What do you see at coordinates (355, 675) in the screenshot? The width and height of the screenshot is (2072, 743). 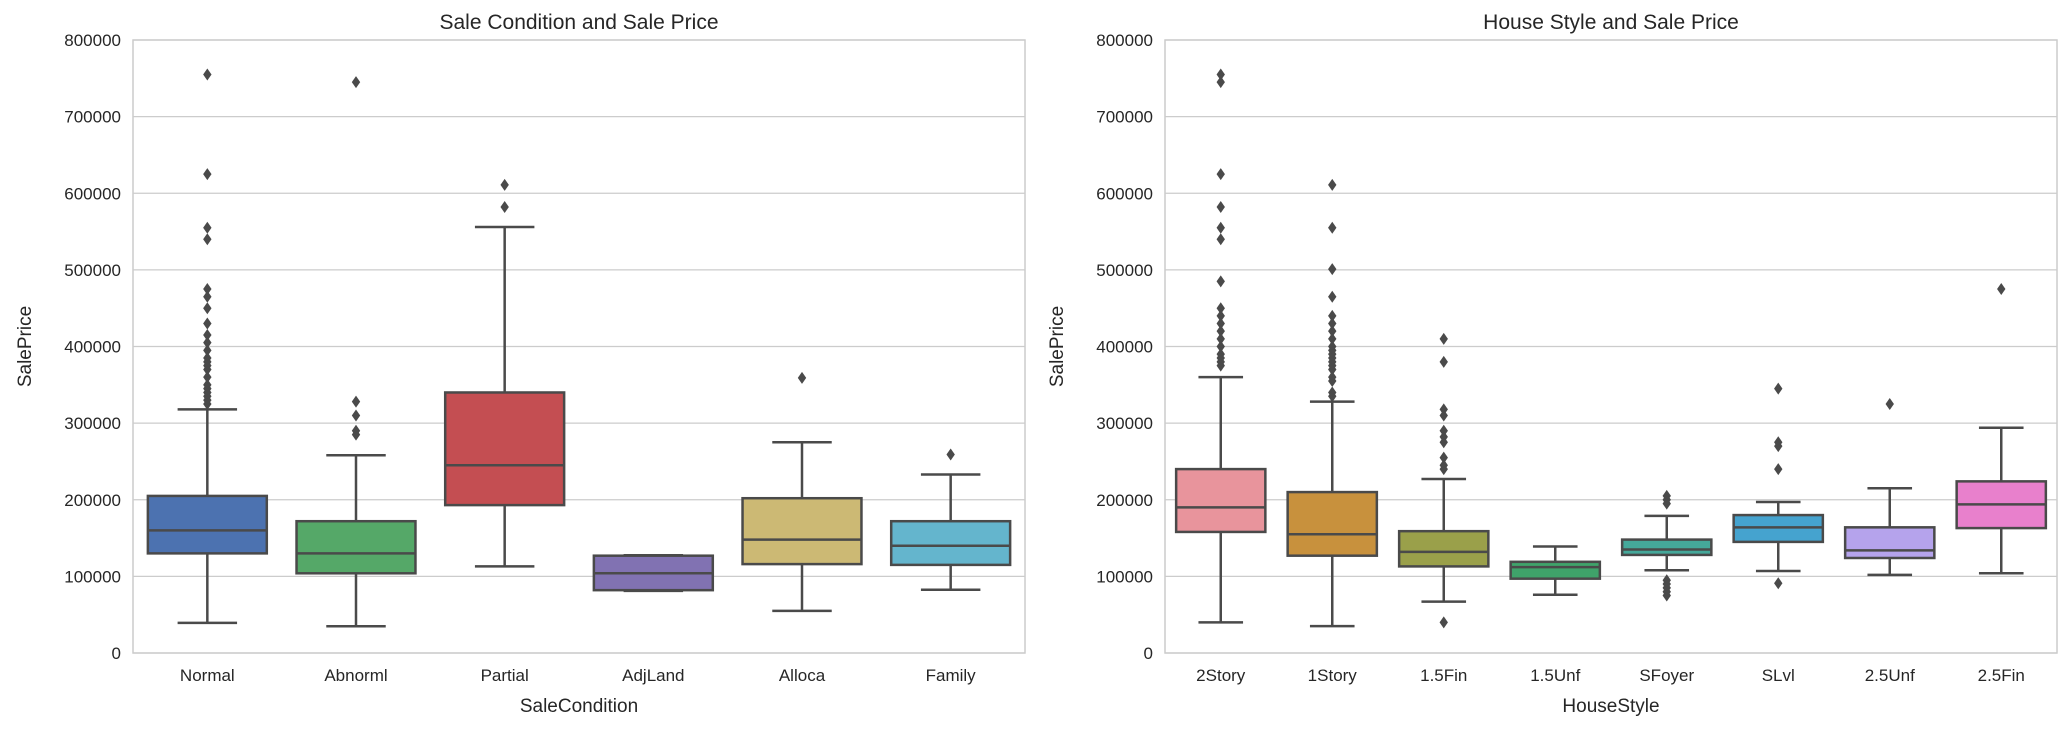 I see `x-tick-label: Abnorml` at bounding box center [355, 675].